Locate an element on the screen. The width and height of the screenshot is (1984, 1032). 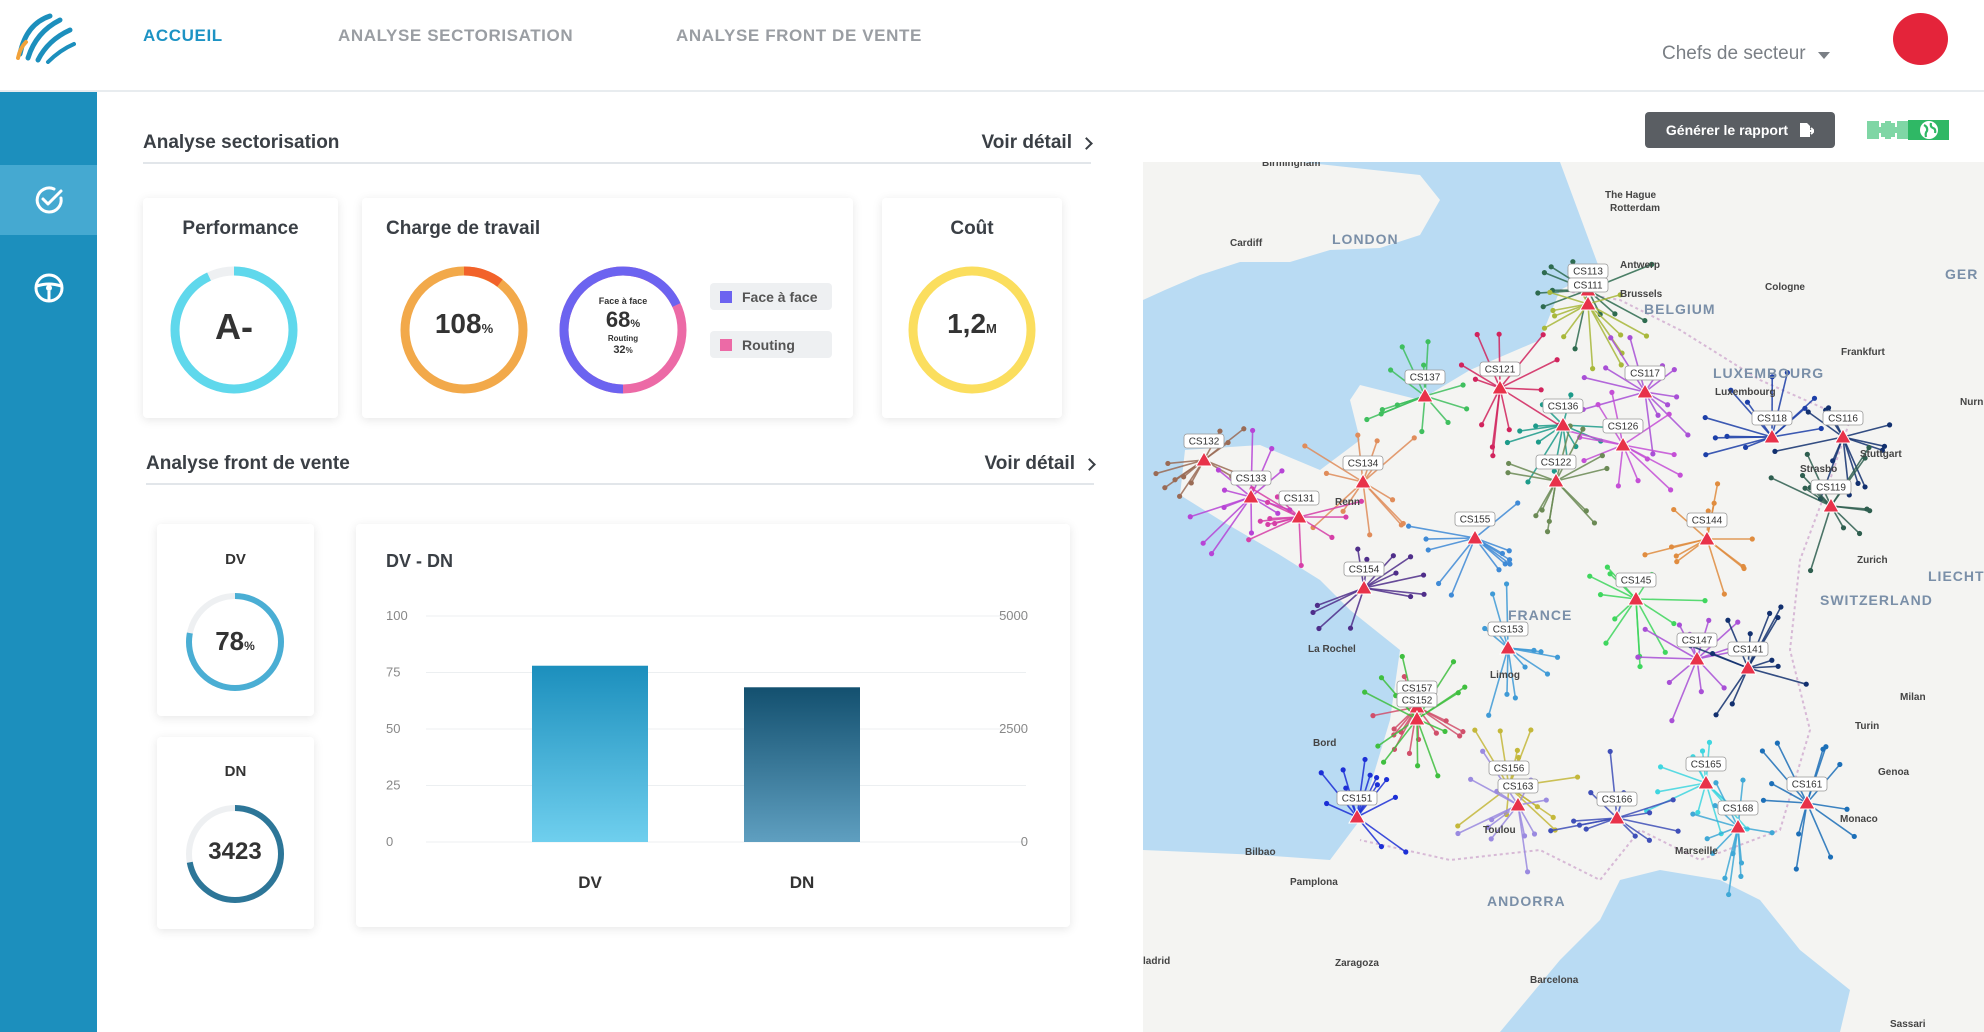
dv-dn-chart-card: DV - DN 0 25 50 75 100 0 2500 5000 DV DN is located at coordinates (713, 725).